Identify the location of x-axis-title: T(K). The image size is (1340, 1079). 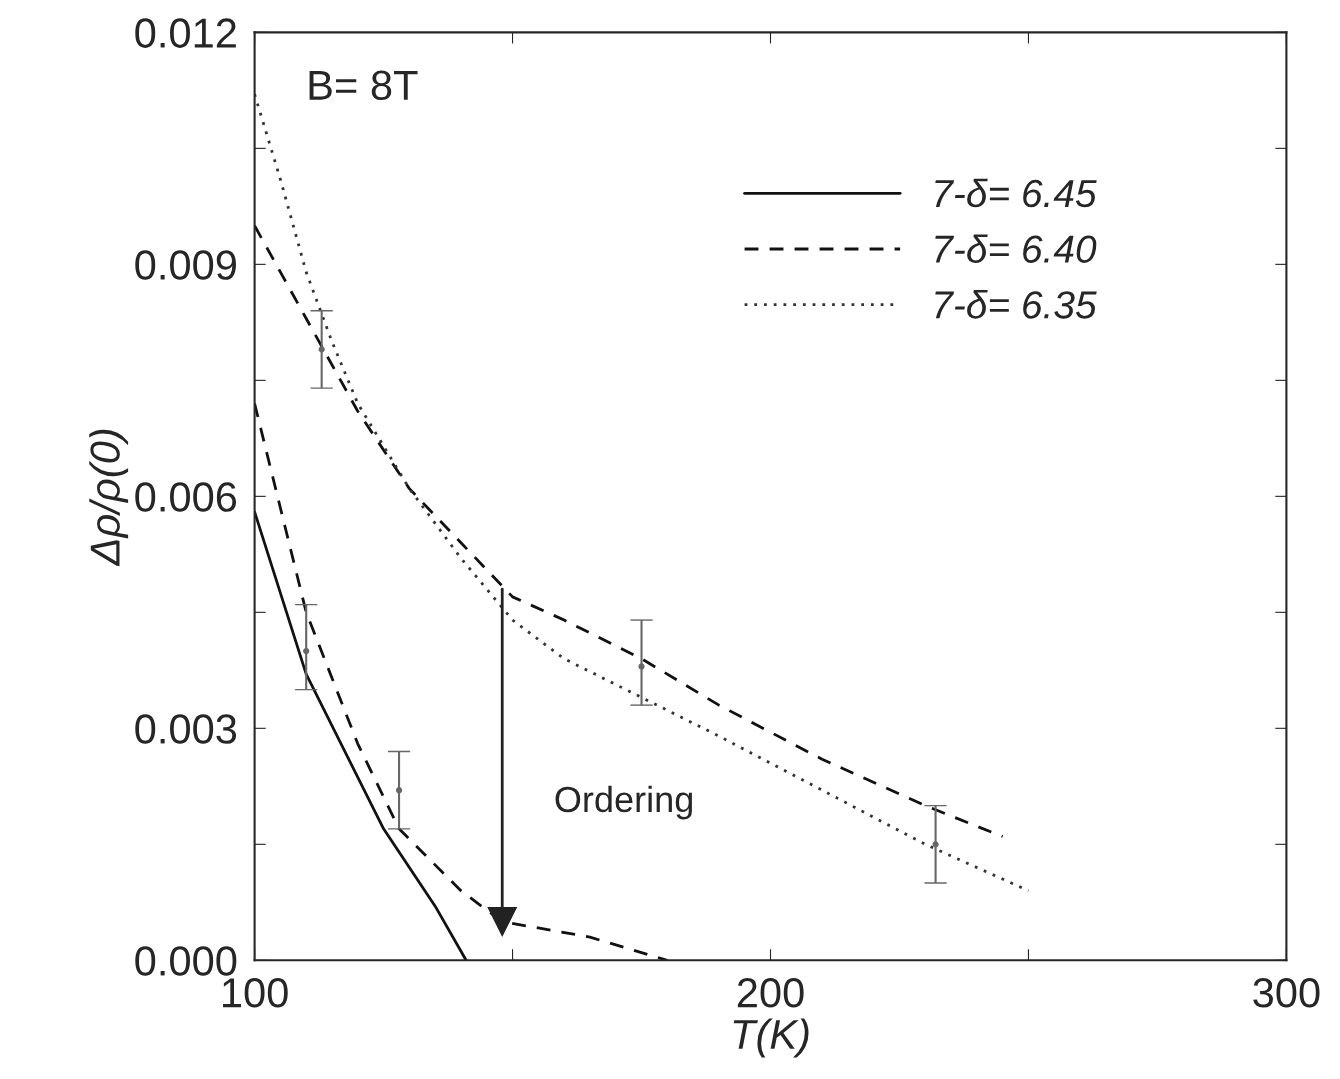
(771, 1038).